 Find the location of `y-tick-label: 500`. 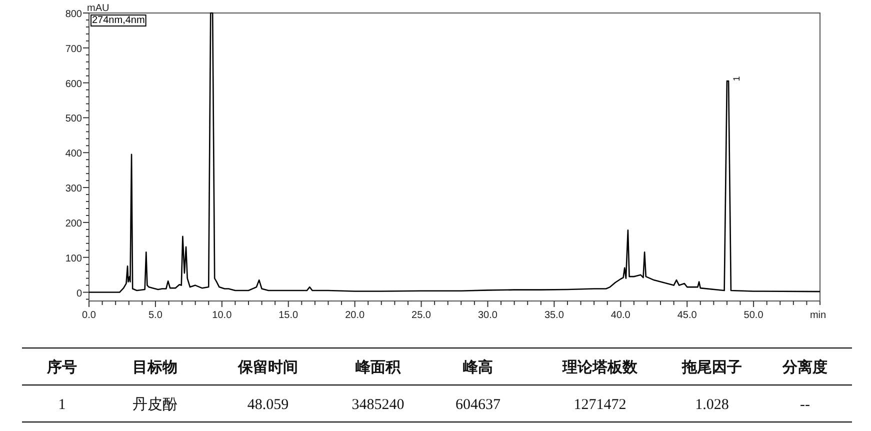

y-tick-label: 500 is located at coordinates (73, 119).